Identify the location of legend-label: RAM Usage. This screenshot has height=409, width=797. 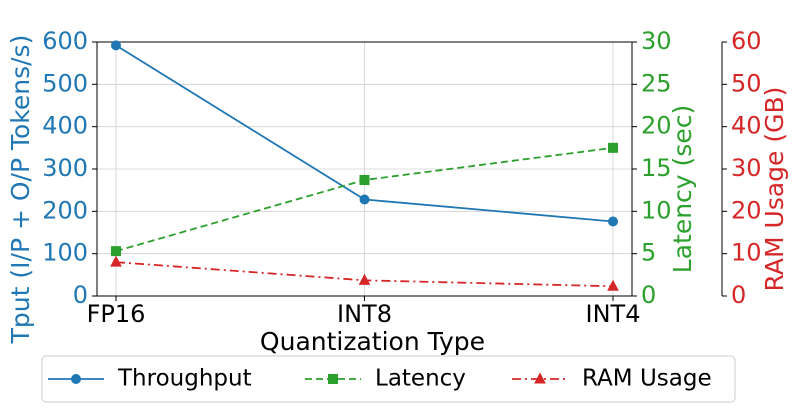
(647, 379).